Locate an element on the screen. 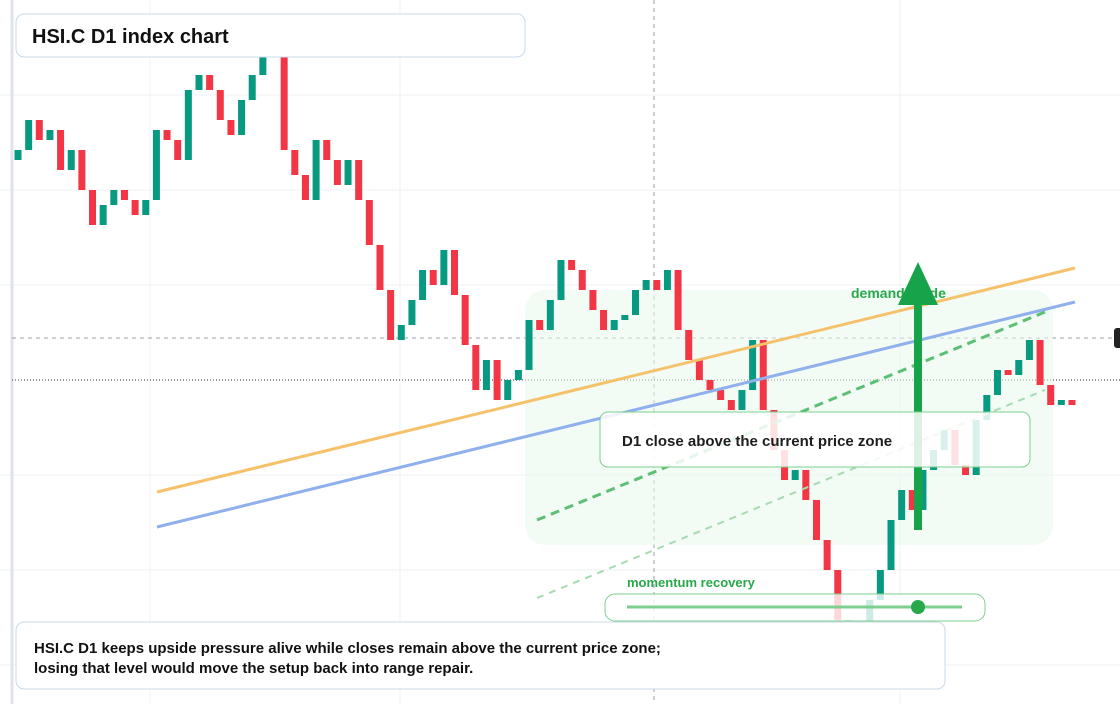  annotation-box is located at coordinates (815, 439).